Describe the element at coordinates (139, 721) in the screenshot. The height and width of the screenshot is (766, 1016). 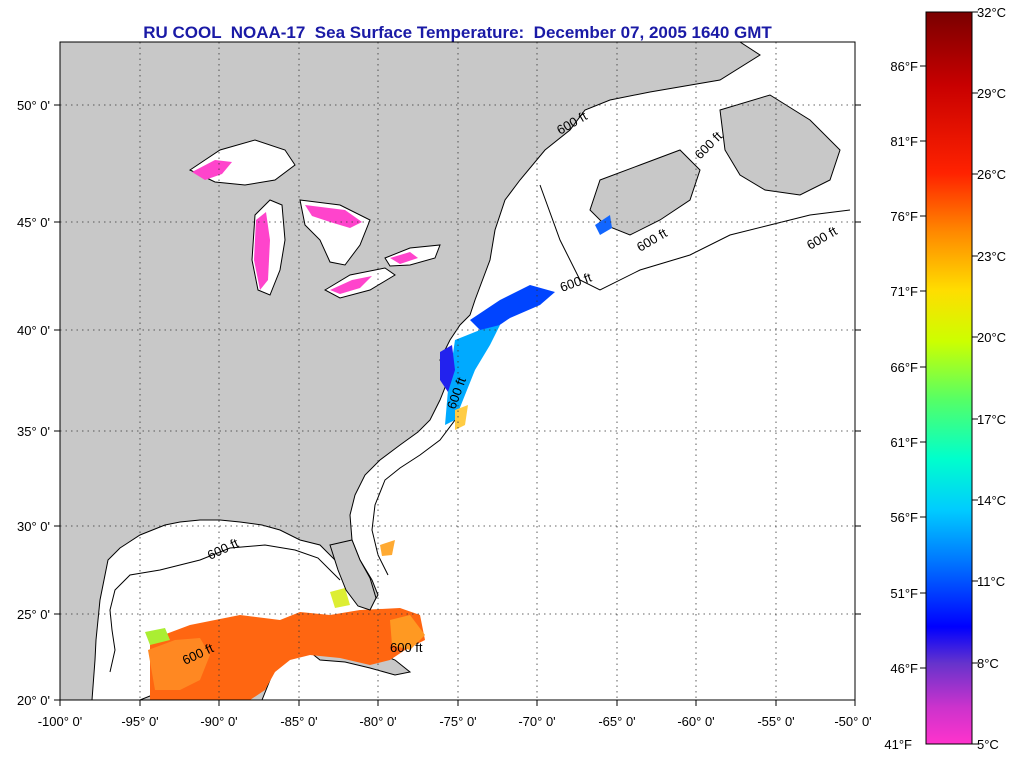
I see `lon-label: -95° 0'` at that location.